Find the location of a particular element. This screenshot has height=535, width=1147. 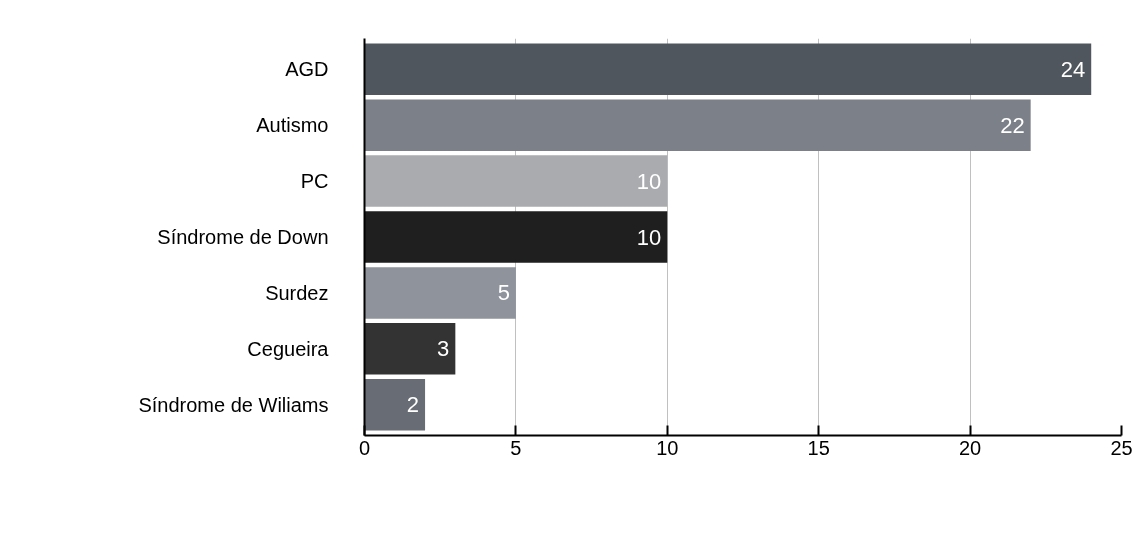

x-tick-label: 20 is located at coordinates (970, 447).